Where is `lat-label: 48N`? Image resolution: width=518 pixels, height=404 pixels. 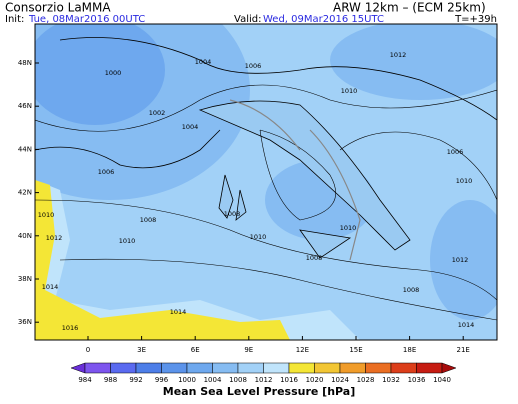 lat-label: 48N is located at coordinates (25, 63).